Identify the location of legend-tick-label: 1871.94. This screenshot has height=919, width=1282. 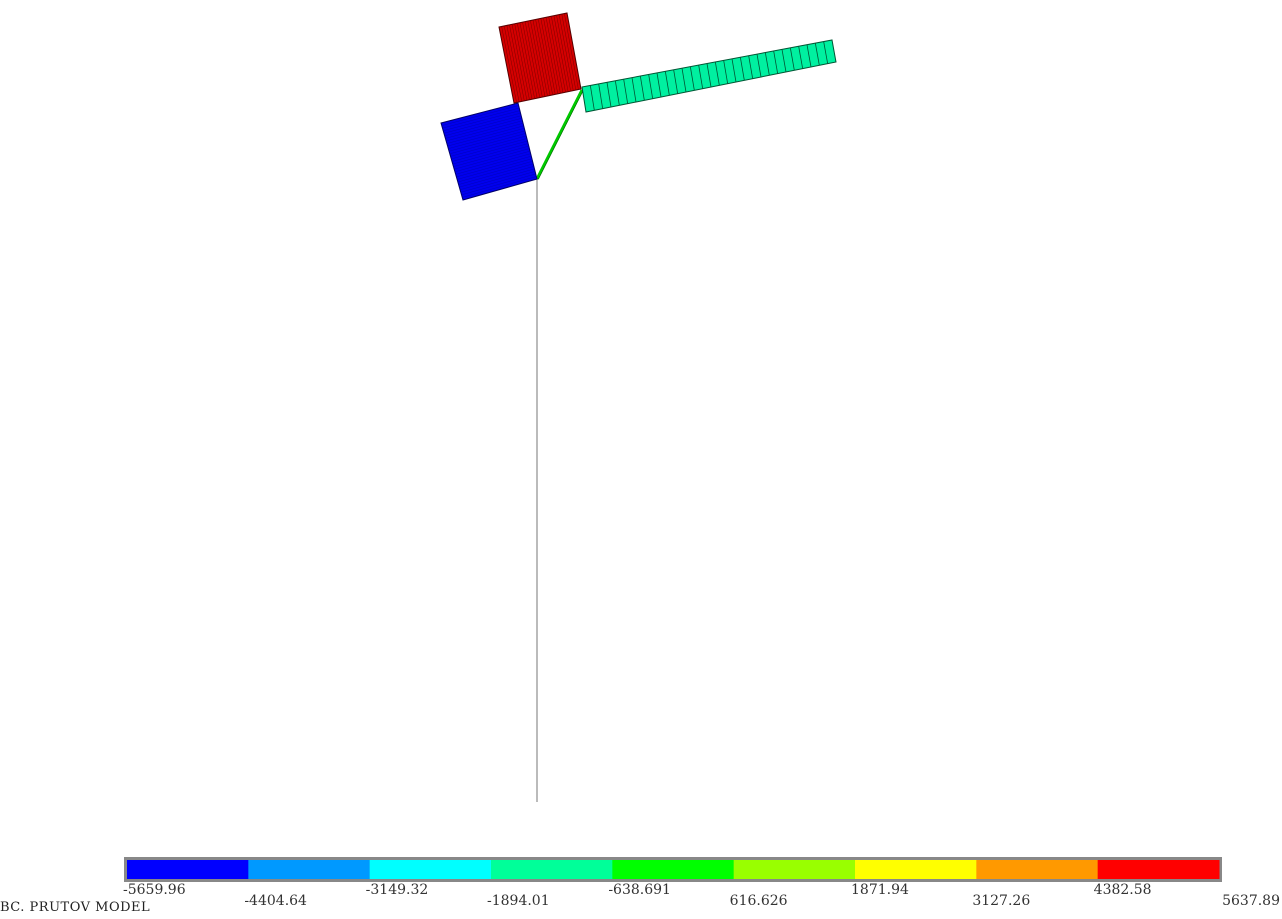
(880, 890).